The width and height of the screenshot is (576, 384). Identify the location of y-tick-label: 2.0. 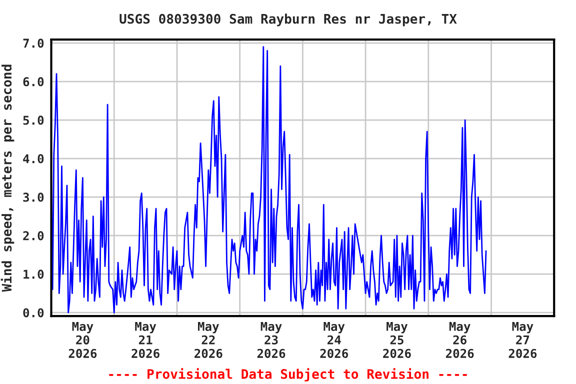
(33, 235).